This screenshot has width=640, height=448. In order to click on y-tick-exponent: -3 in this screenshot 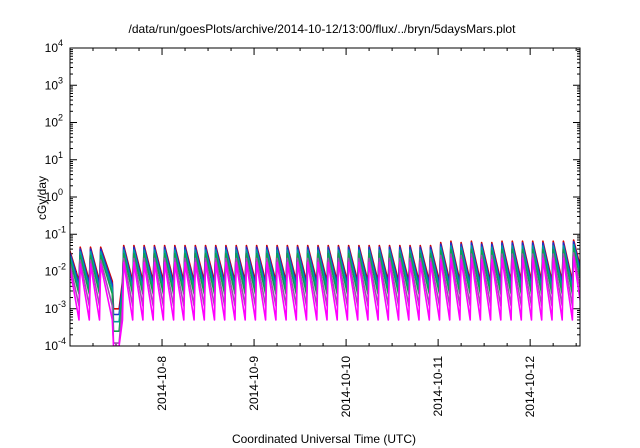, I will do `click(62, 304)`.